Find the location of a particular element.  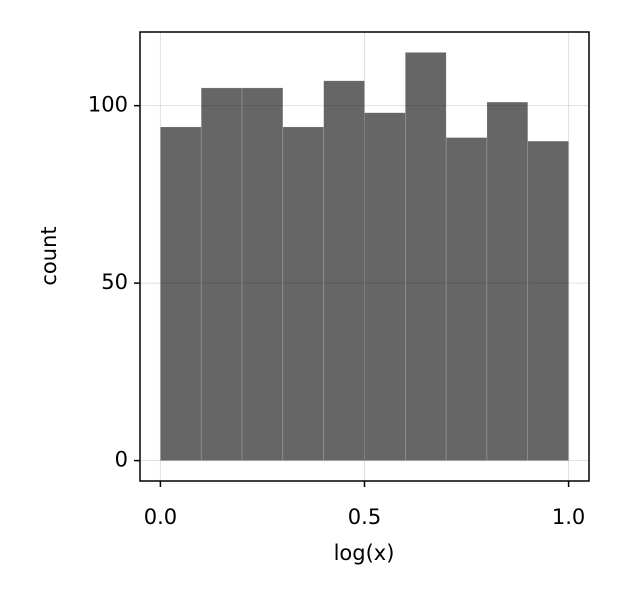

y-tick-label: 0 is located at coordinates (121, 460).